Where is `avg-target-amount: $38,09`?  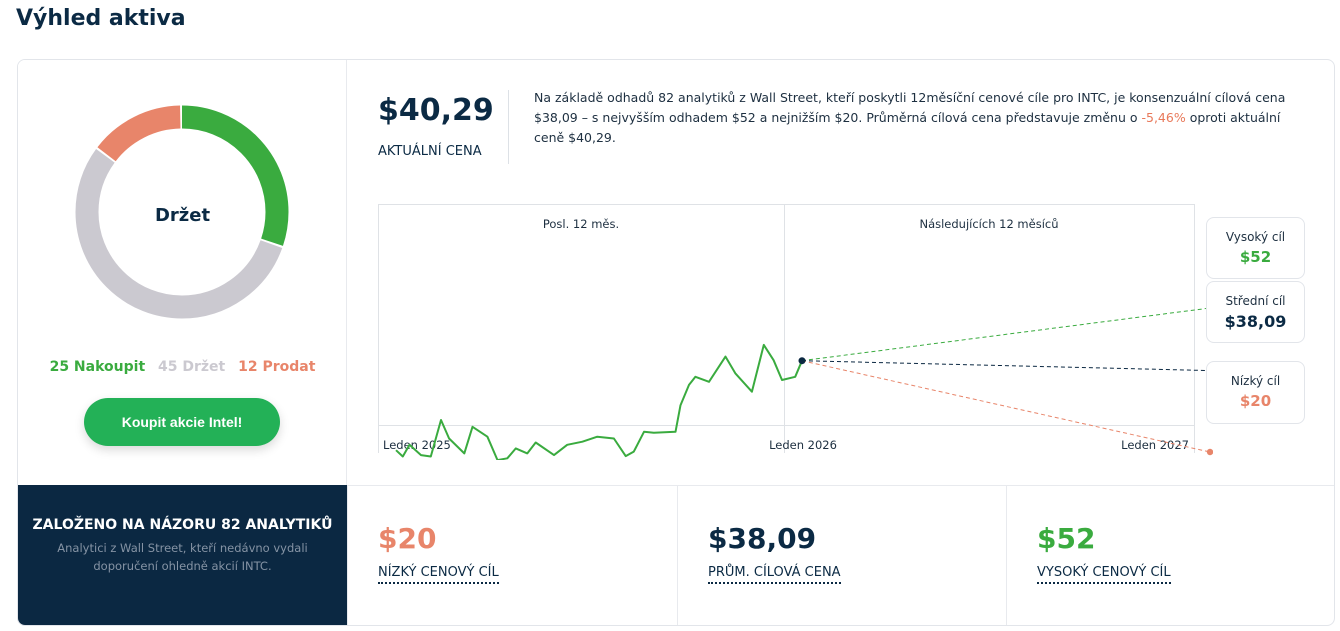 avg-target-amount: $38,09 is located at coordinates (762, 538).